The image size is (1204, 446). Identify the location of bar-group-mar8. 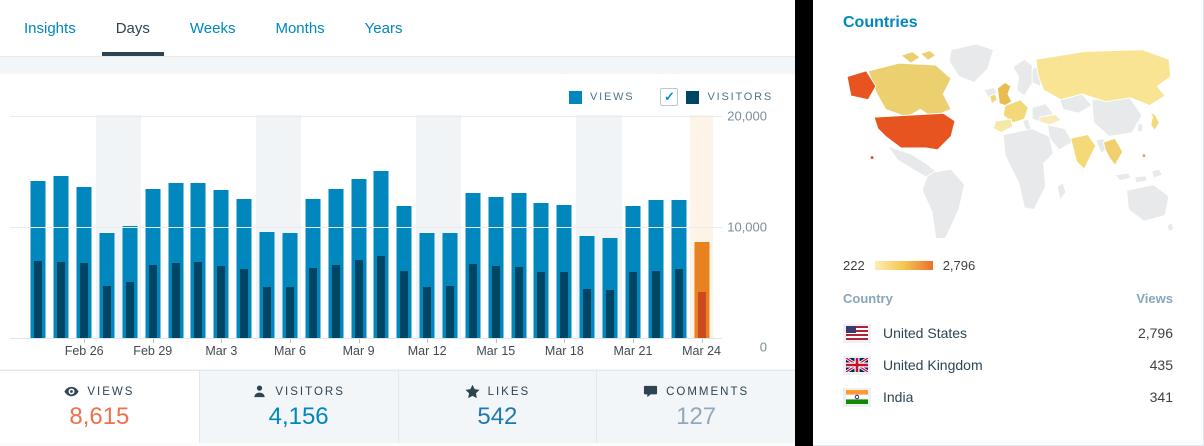
(335, 224).